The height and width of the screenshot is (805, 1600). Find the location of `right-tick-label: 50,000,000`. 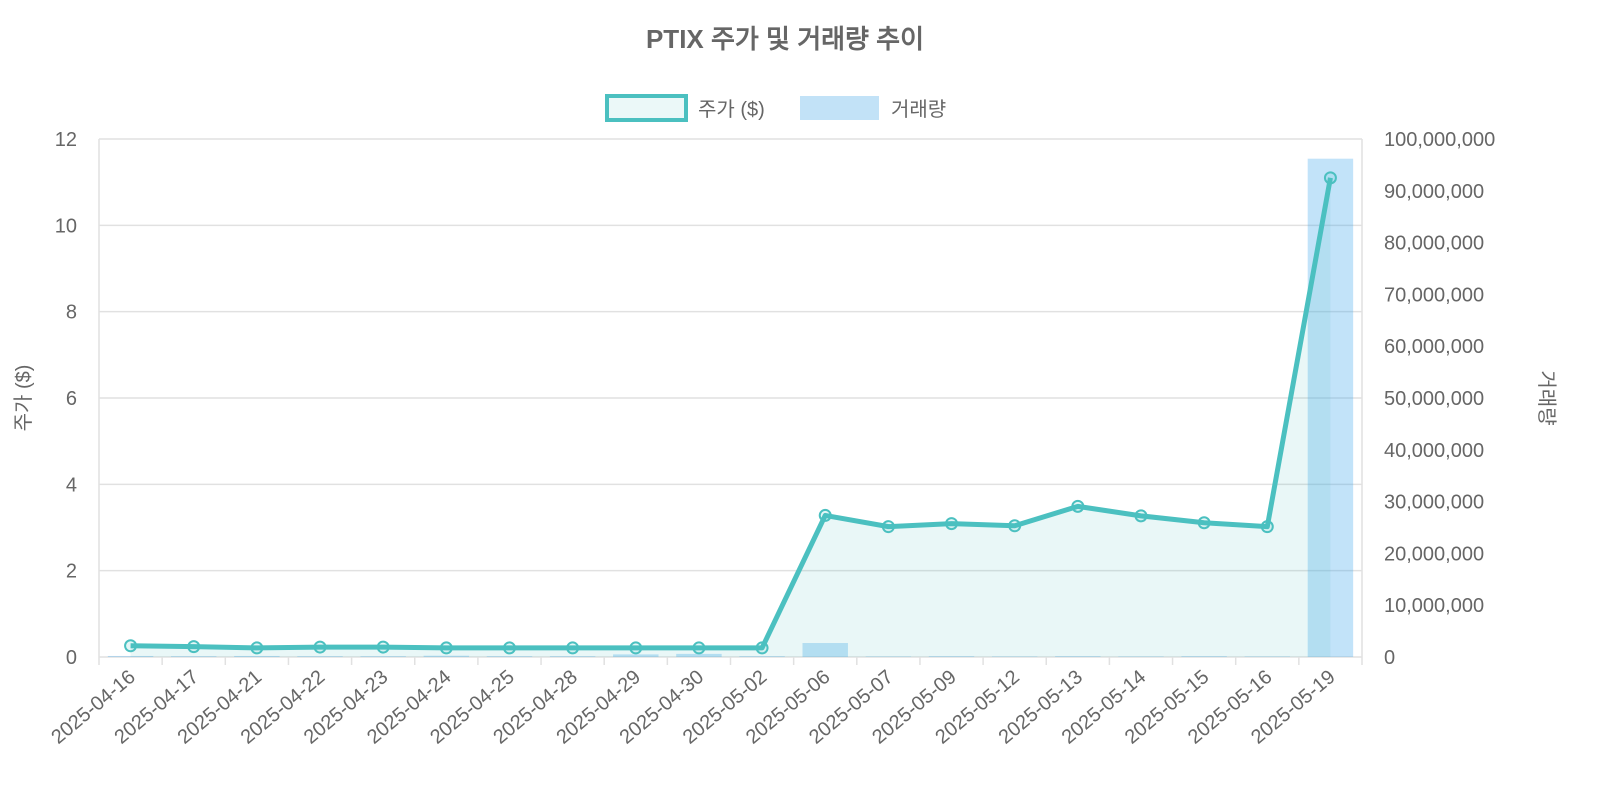

right-tick-label: 50,000,000 is located at coordinates (1434, 399).